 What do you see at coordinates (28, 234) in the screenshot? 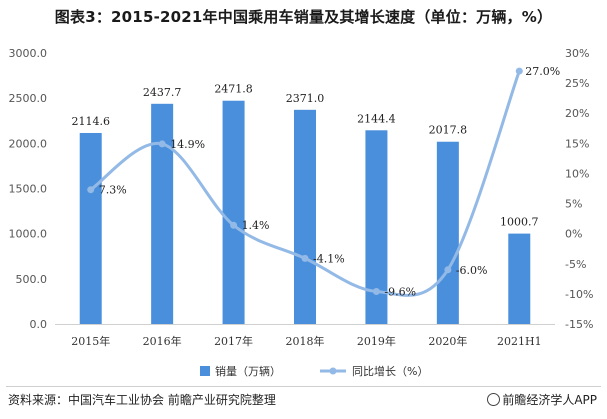
I see `left-tick-label-2: 1000.0` at bounding box center [28, 234].